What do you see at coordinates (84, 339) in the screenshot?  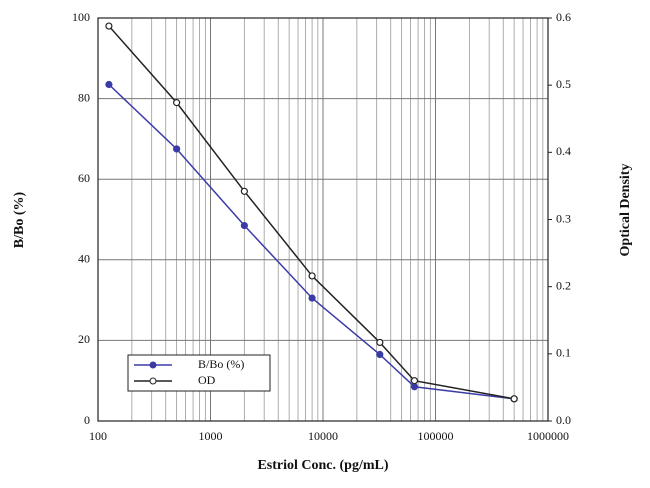 I see `y-tick-label: 20` at bounding box center [84, 339].